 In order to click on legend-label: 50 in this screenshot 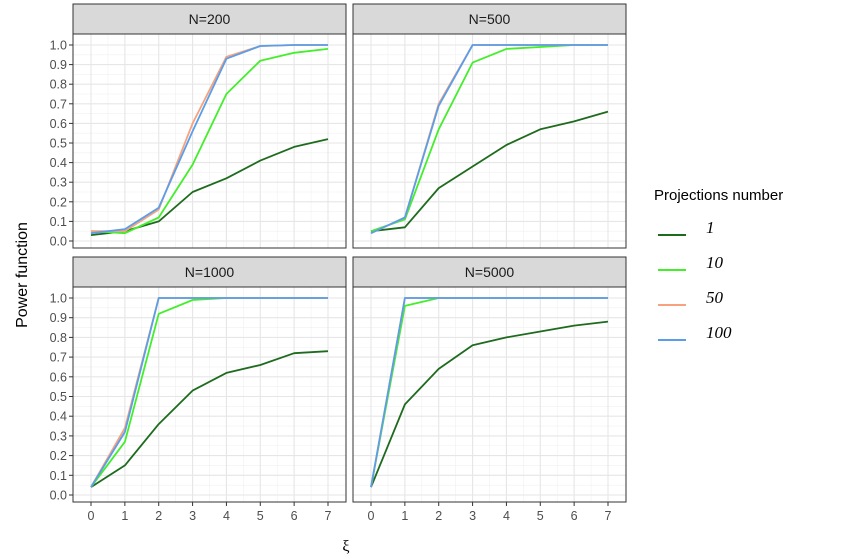, I will do `click(715, 297)`.